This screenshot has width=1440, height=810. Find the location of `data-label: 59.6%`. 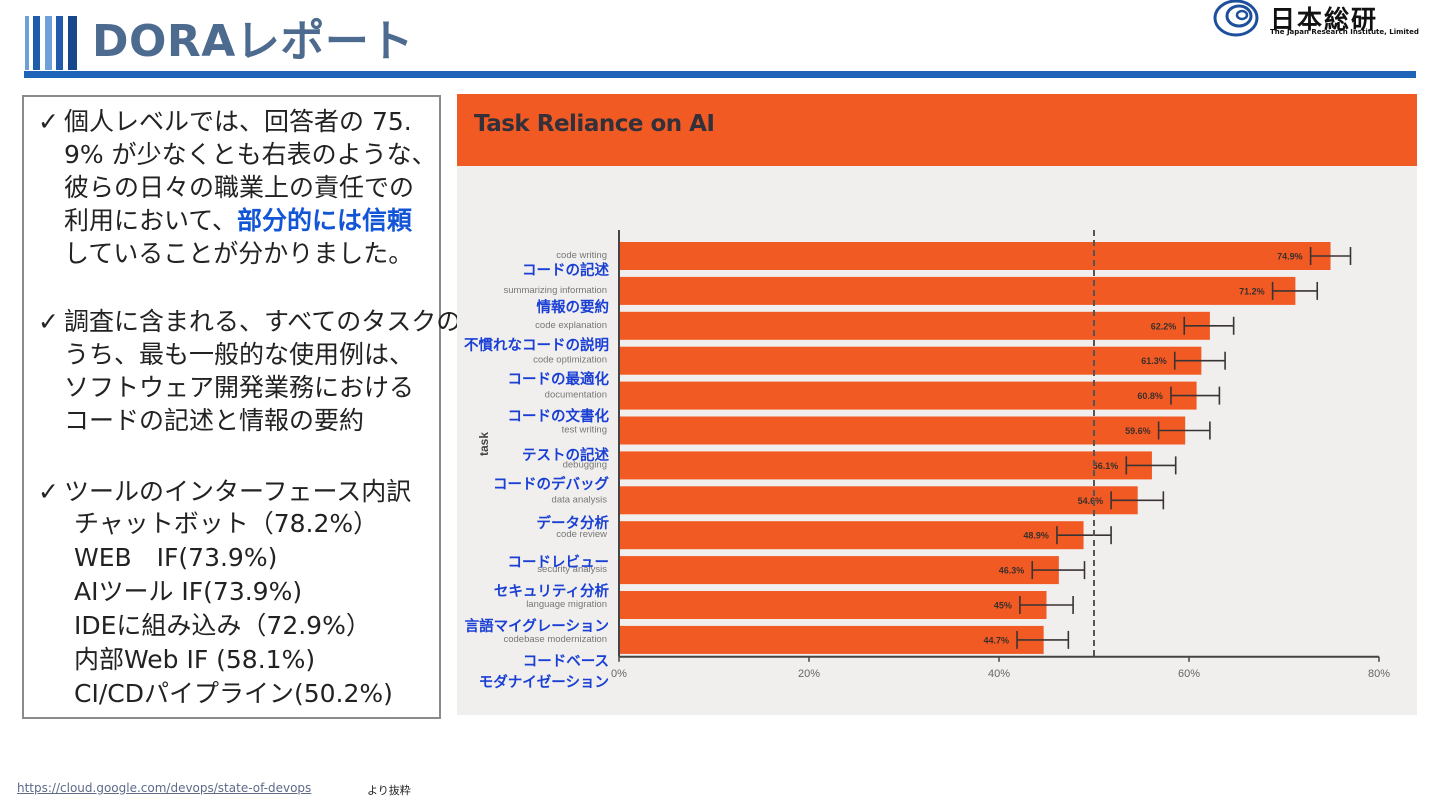

data-label: 59.6% is located at coordinates (1138, 431).